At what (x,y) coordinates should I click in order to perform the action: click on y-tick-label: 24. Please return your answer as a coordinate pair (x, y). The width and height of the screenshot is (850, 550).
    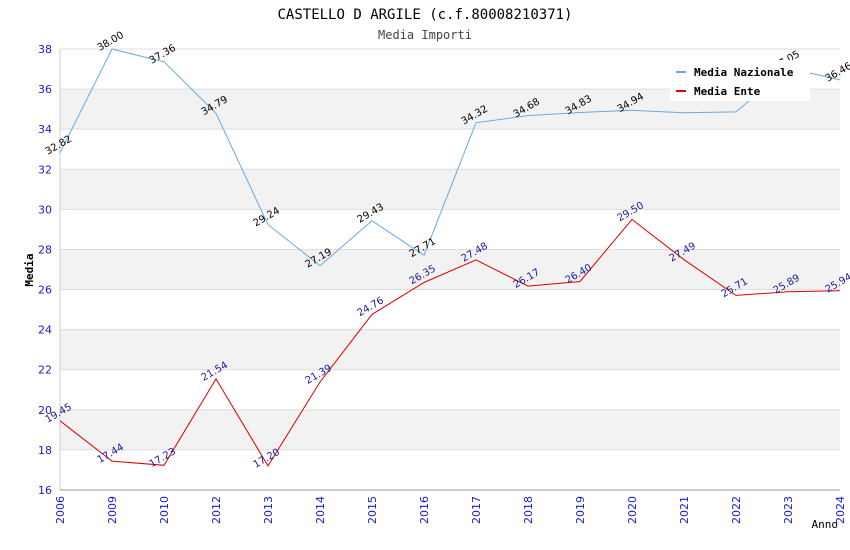
    Looking at the image, I should click on (45, 330).